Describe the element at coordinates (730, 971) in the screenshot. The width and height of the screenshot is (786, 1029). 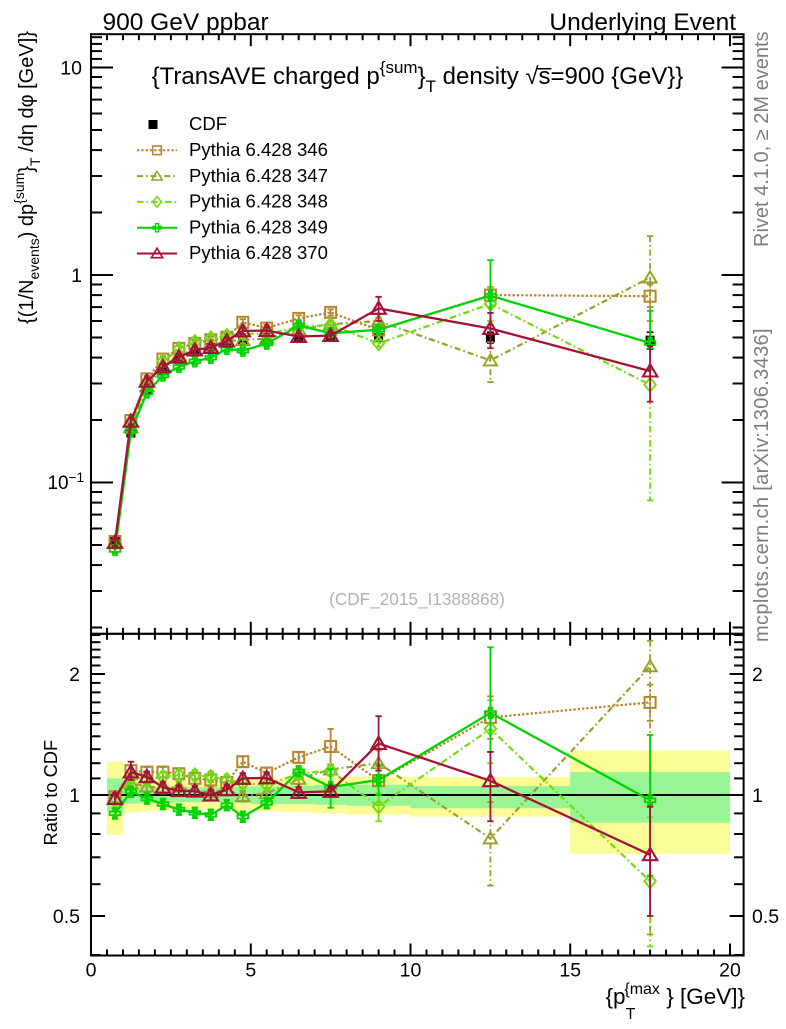
I see `svg-text: 20` at that location.